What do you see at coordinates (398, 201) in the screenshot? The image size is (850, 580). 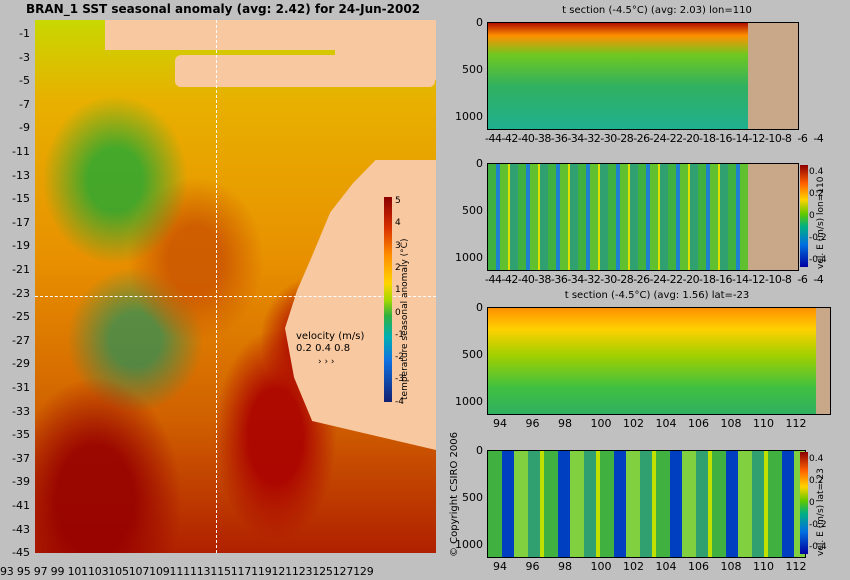 I see `colorbar-tick: 5` at bounding box center [398, 201].